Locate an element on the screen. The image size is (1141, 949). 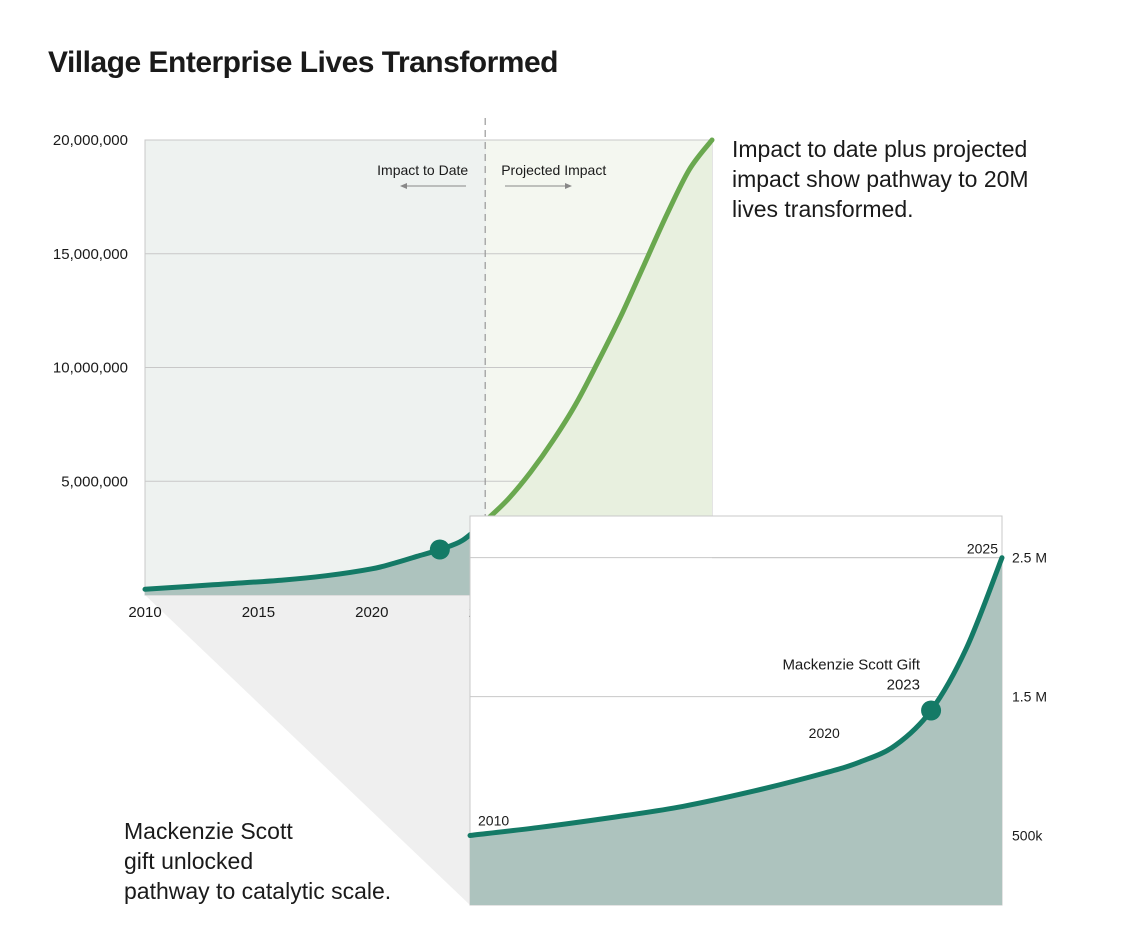
projected-impact-line is located at coordinates (598, 330).